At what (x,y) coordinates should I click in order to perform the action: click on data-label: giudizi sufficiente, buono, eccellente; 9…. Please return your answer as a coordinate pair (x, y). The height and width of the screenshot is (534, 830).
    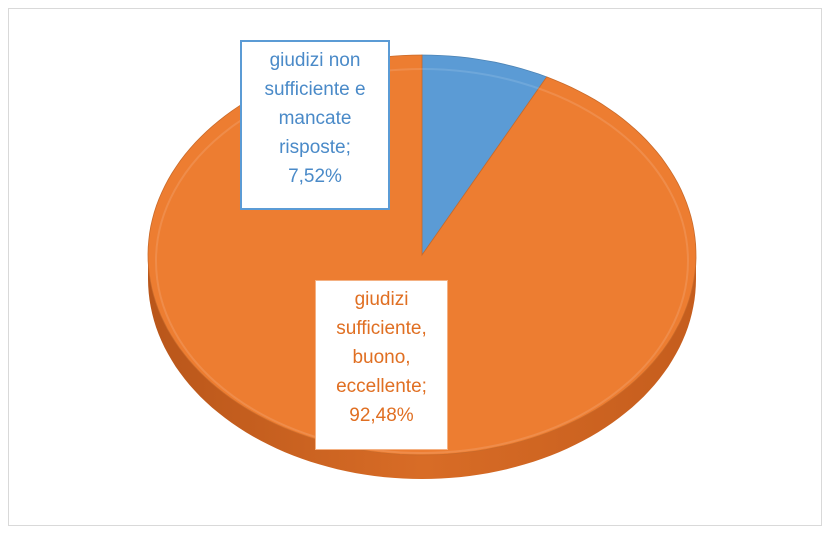
    Looking at the image, I should click on (381, 365).